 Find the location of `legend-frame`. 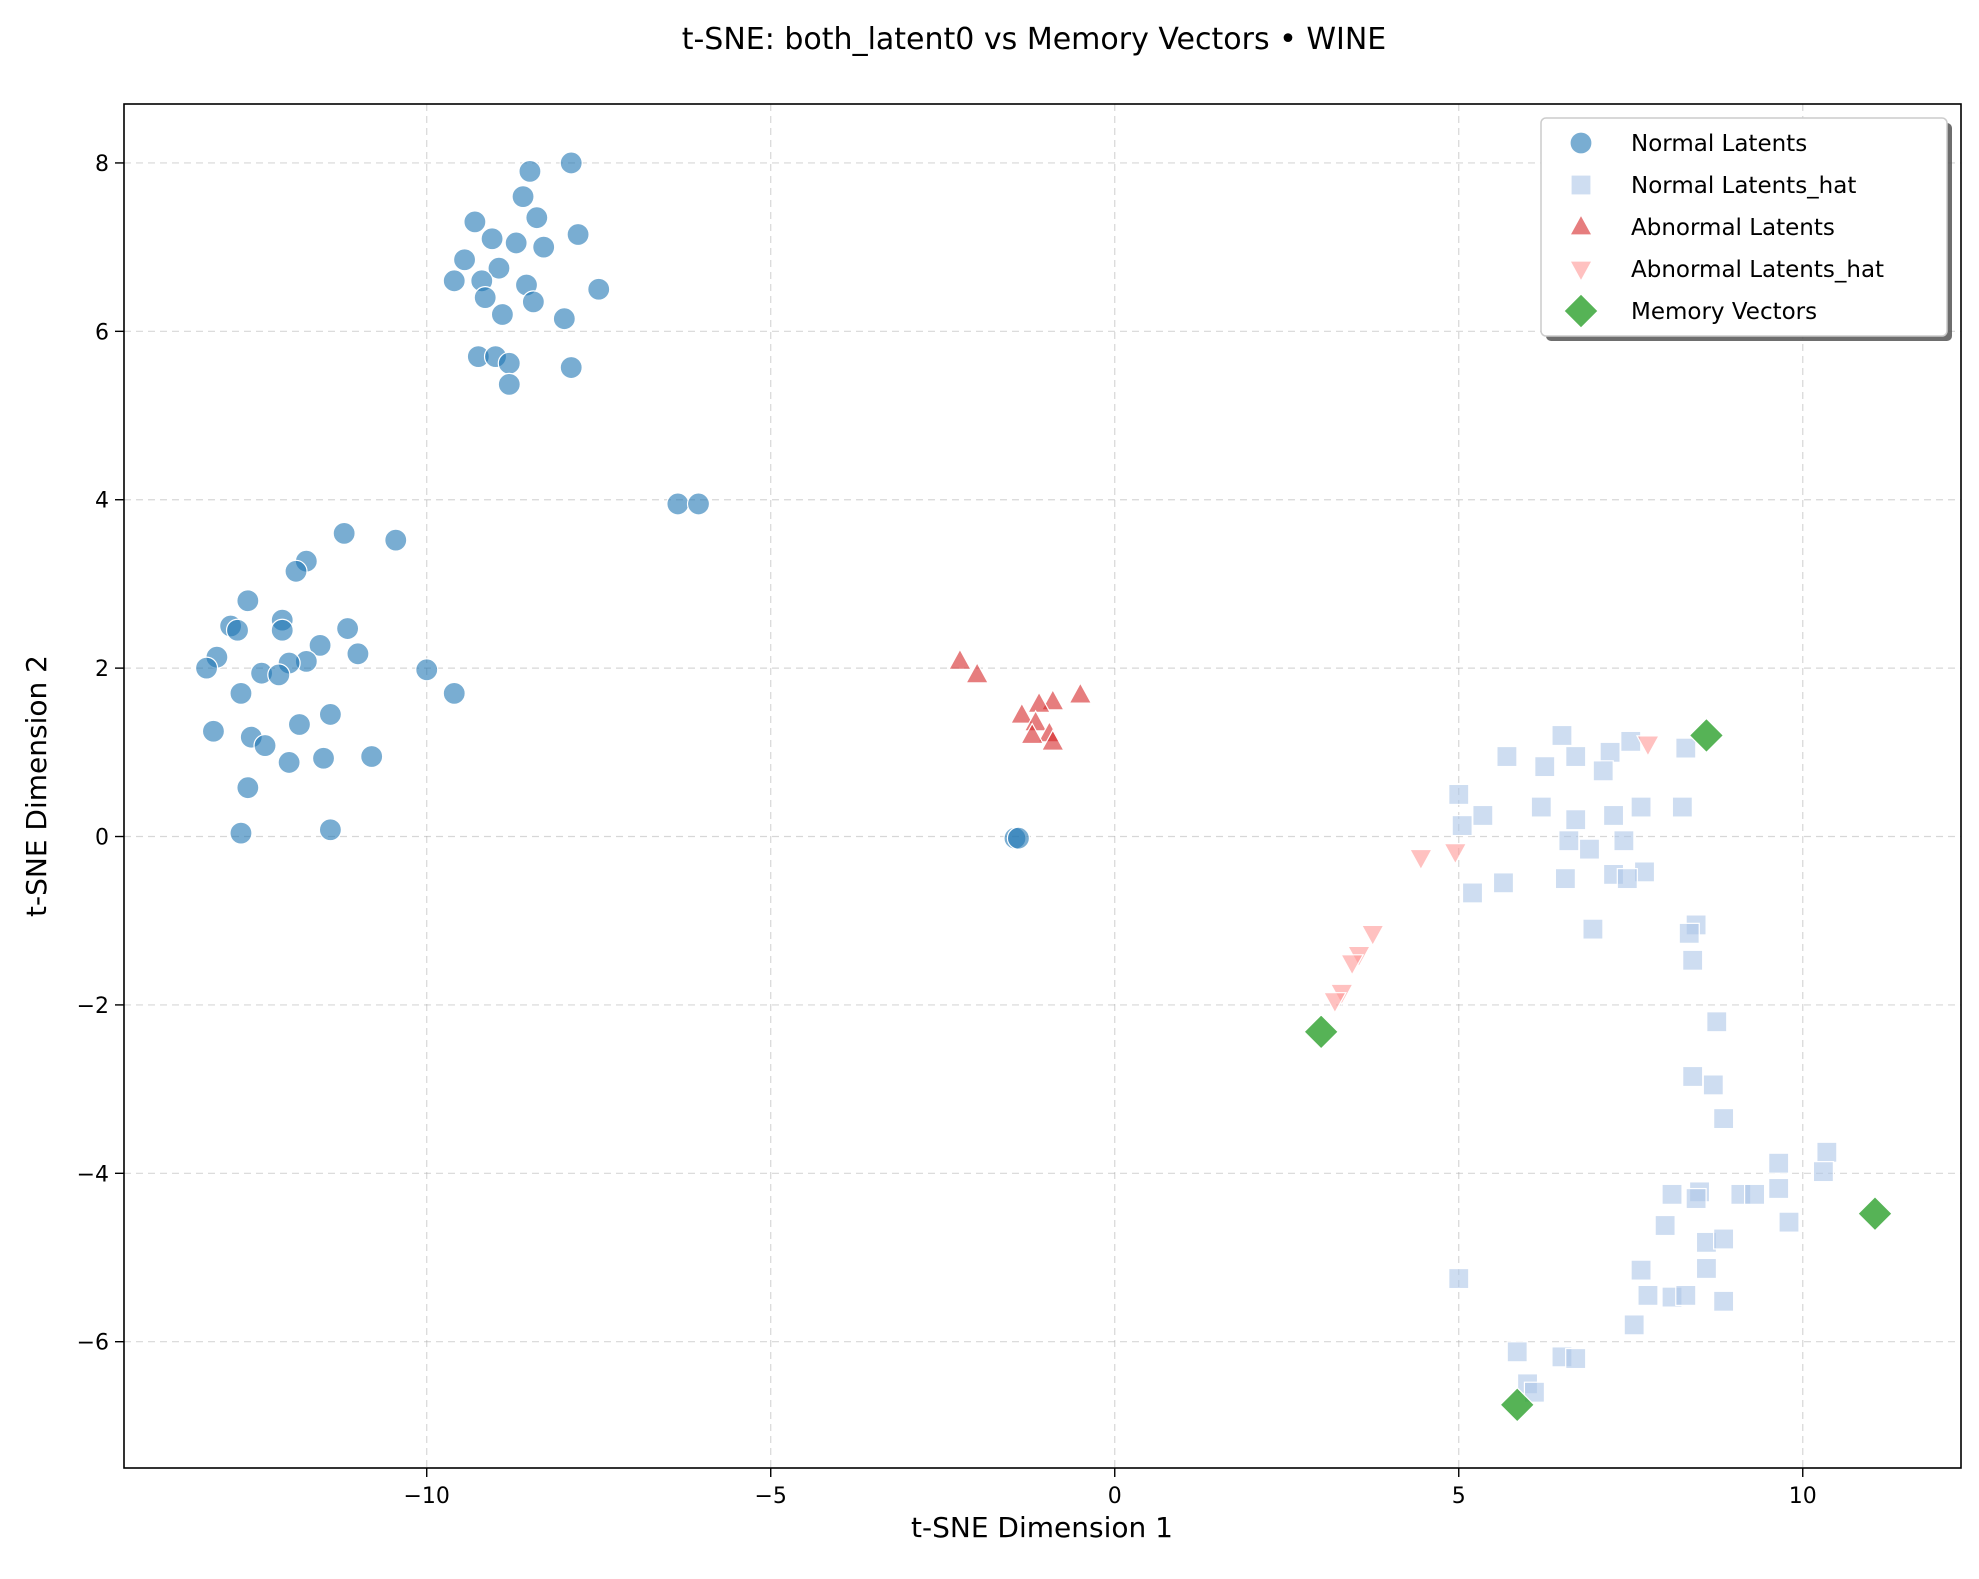

legend-frame is located at coordinates (1744, 227).